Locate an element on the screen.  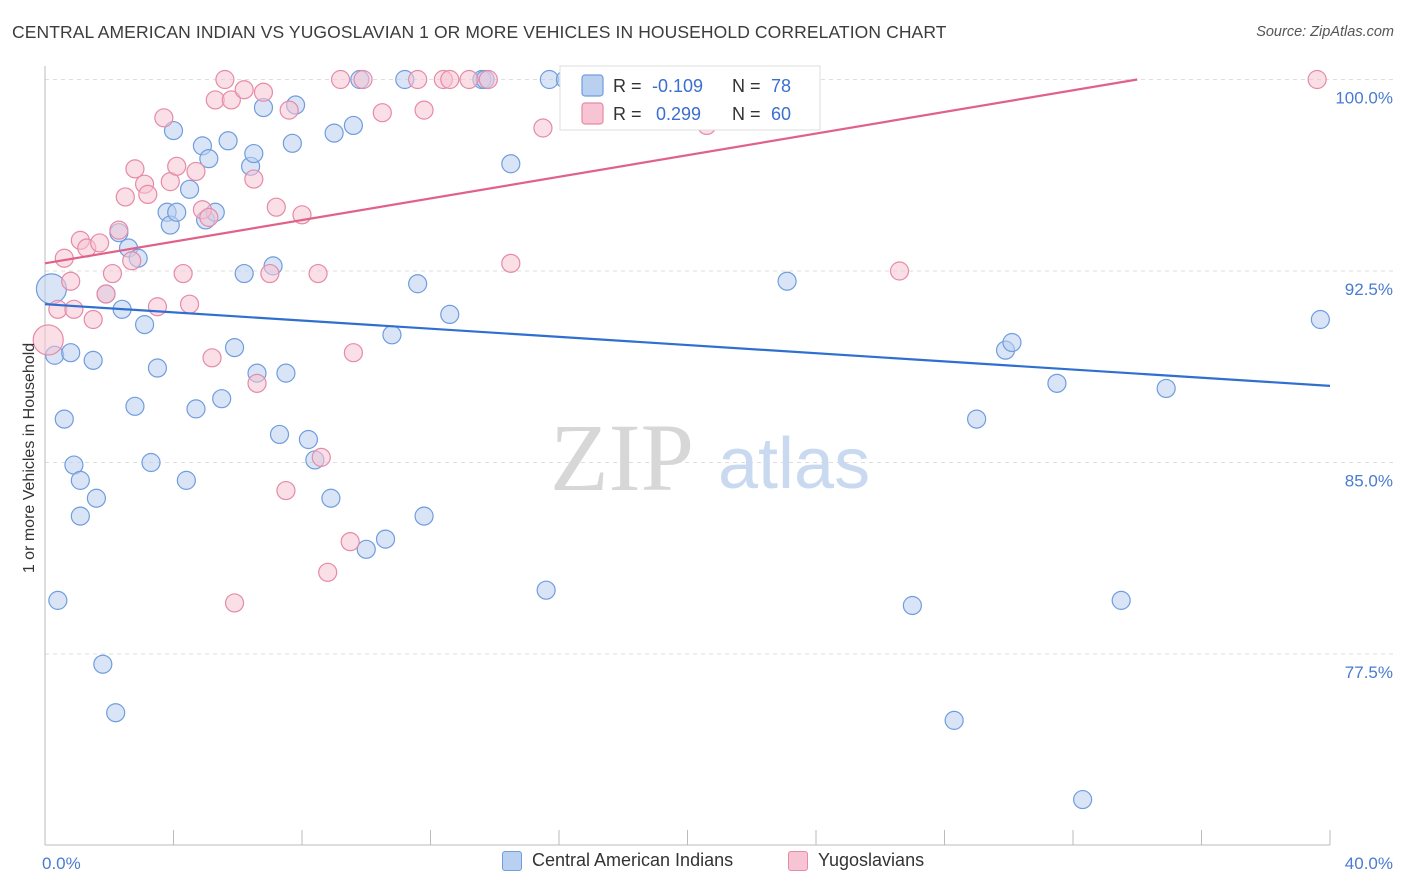
legend-label-yugoslavians: Yugoslavians is located at coordinates (871, 860).